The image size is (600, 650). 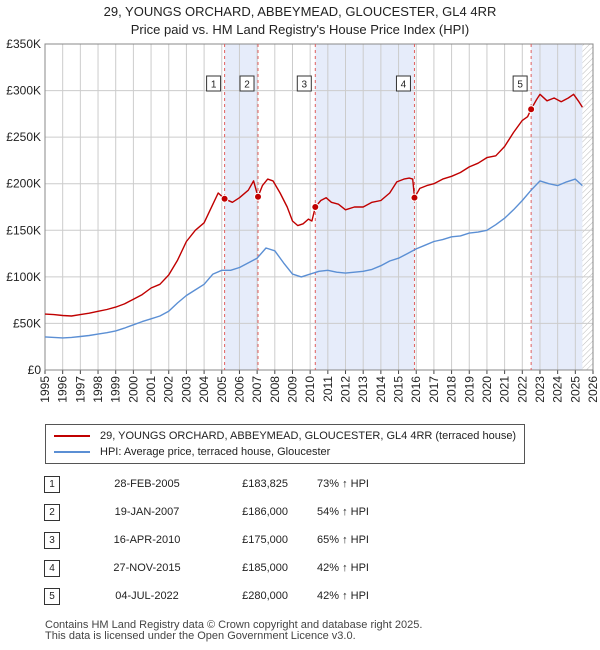 I want to click on x-tick-label: 2001, so click(x=151, y=389).